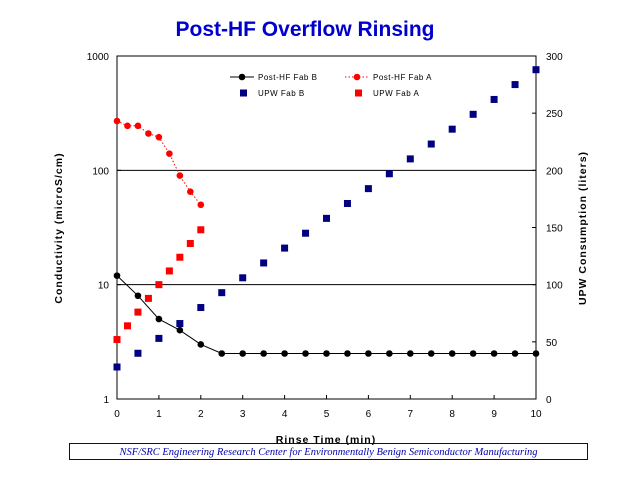  Describe the element at coordinates (554, 171) in the screenshot. I see `y-right-tick-label: 200` at that location.